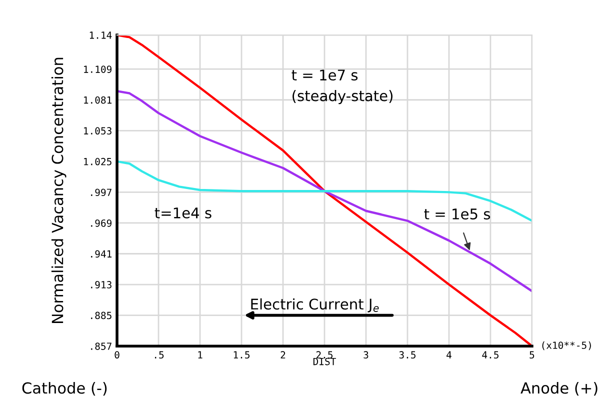 This screenshot has width=614, height=412. Describe the element at coordinates (101, 192) in the screenshot. I see `y-tick-label: .997` at that location.